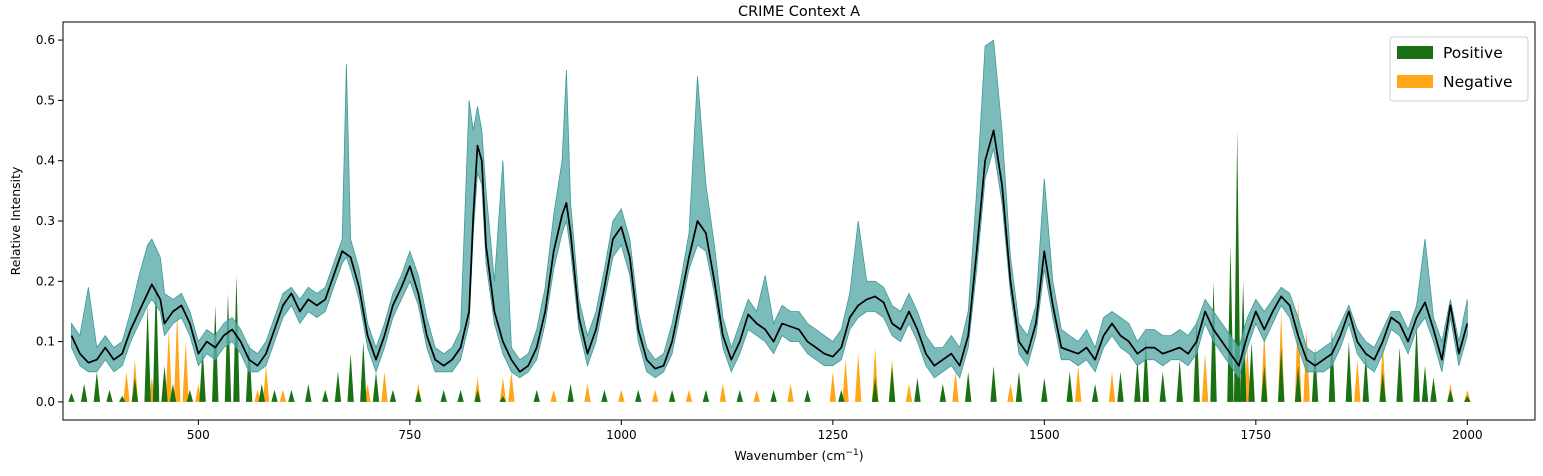  What do you see at coordinates (409, 435) in the screenshot?
I see `x-tick-label: 750` at bounding box center [409, 435].